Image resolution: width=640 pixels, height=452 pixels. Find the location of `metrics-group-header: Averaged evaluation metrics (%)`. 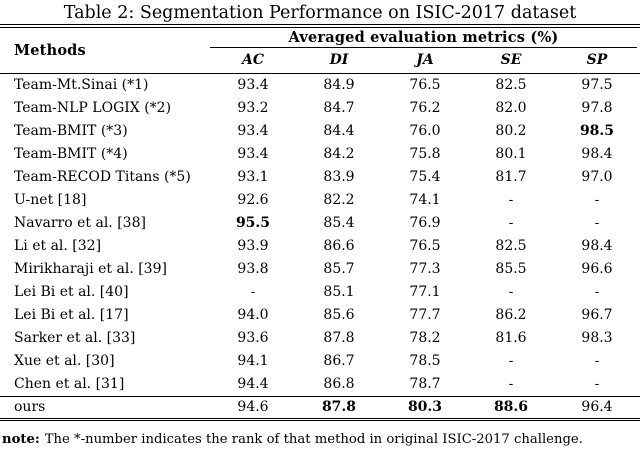

metrics-group-header: Averaged evaluation metrics (%) is located at coordinates (423, 38).